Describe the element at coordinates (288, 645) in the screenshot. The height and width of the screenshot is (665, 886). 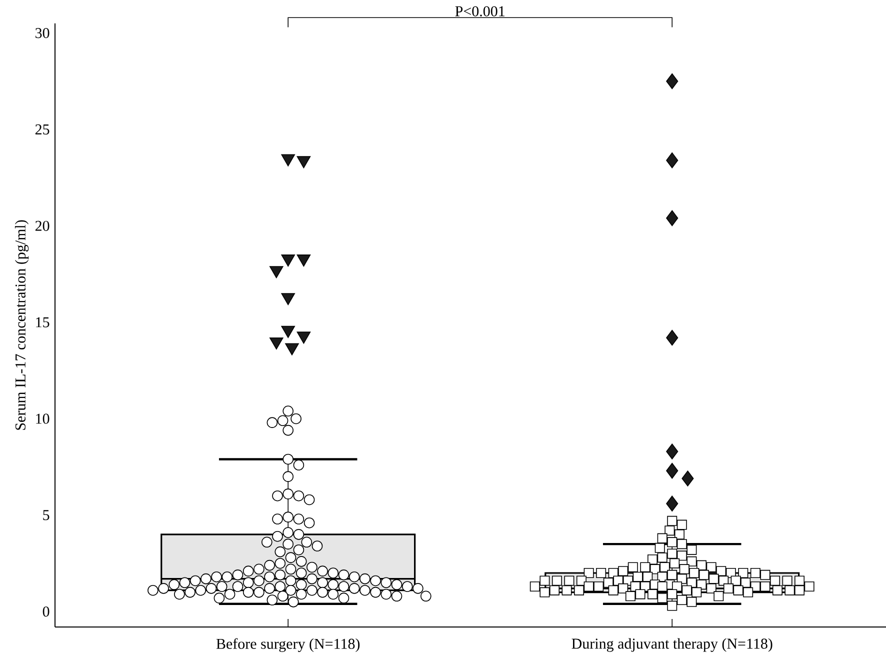
I see `x-tick-label: Before surgery (N=118)` at that location.